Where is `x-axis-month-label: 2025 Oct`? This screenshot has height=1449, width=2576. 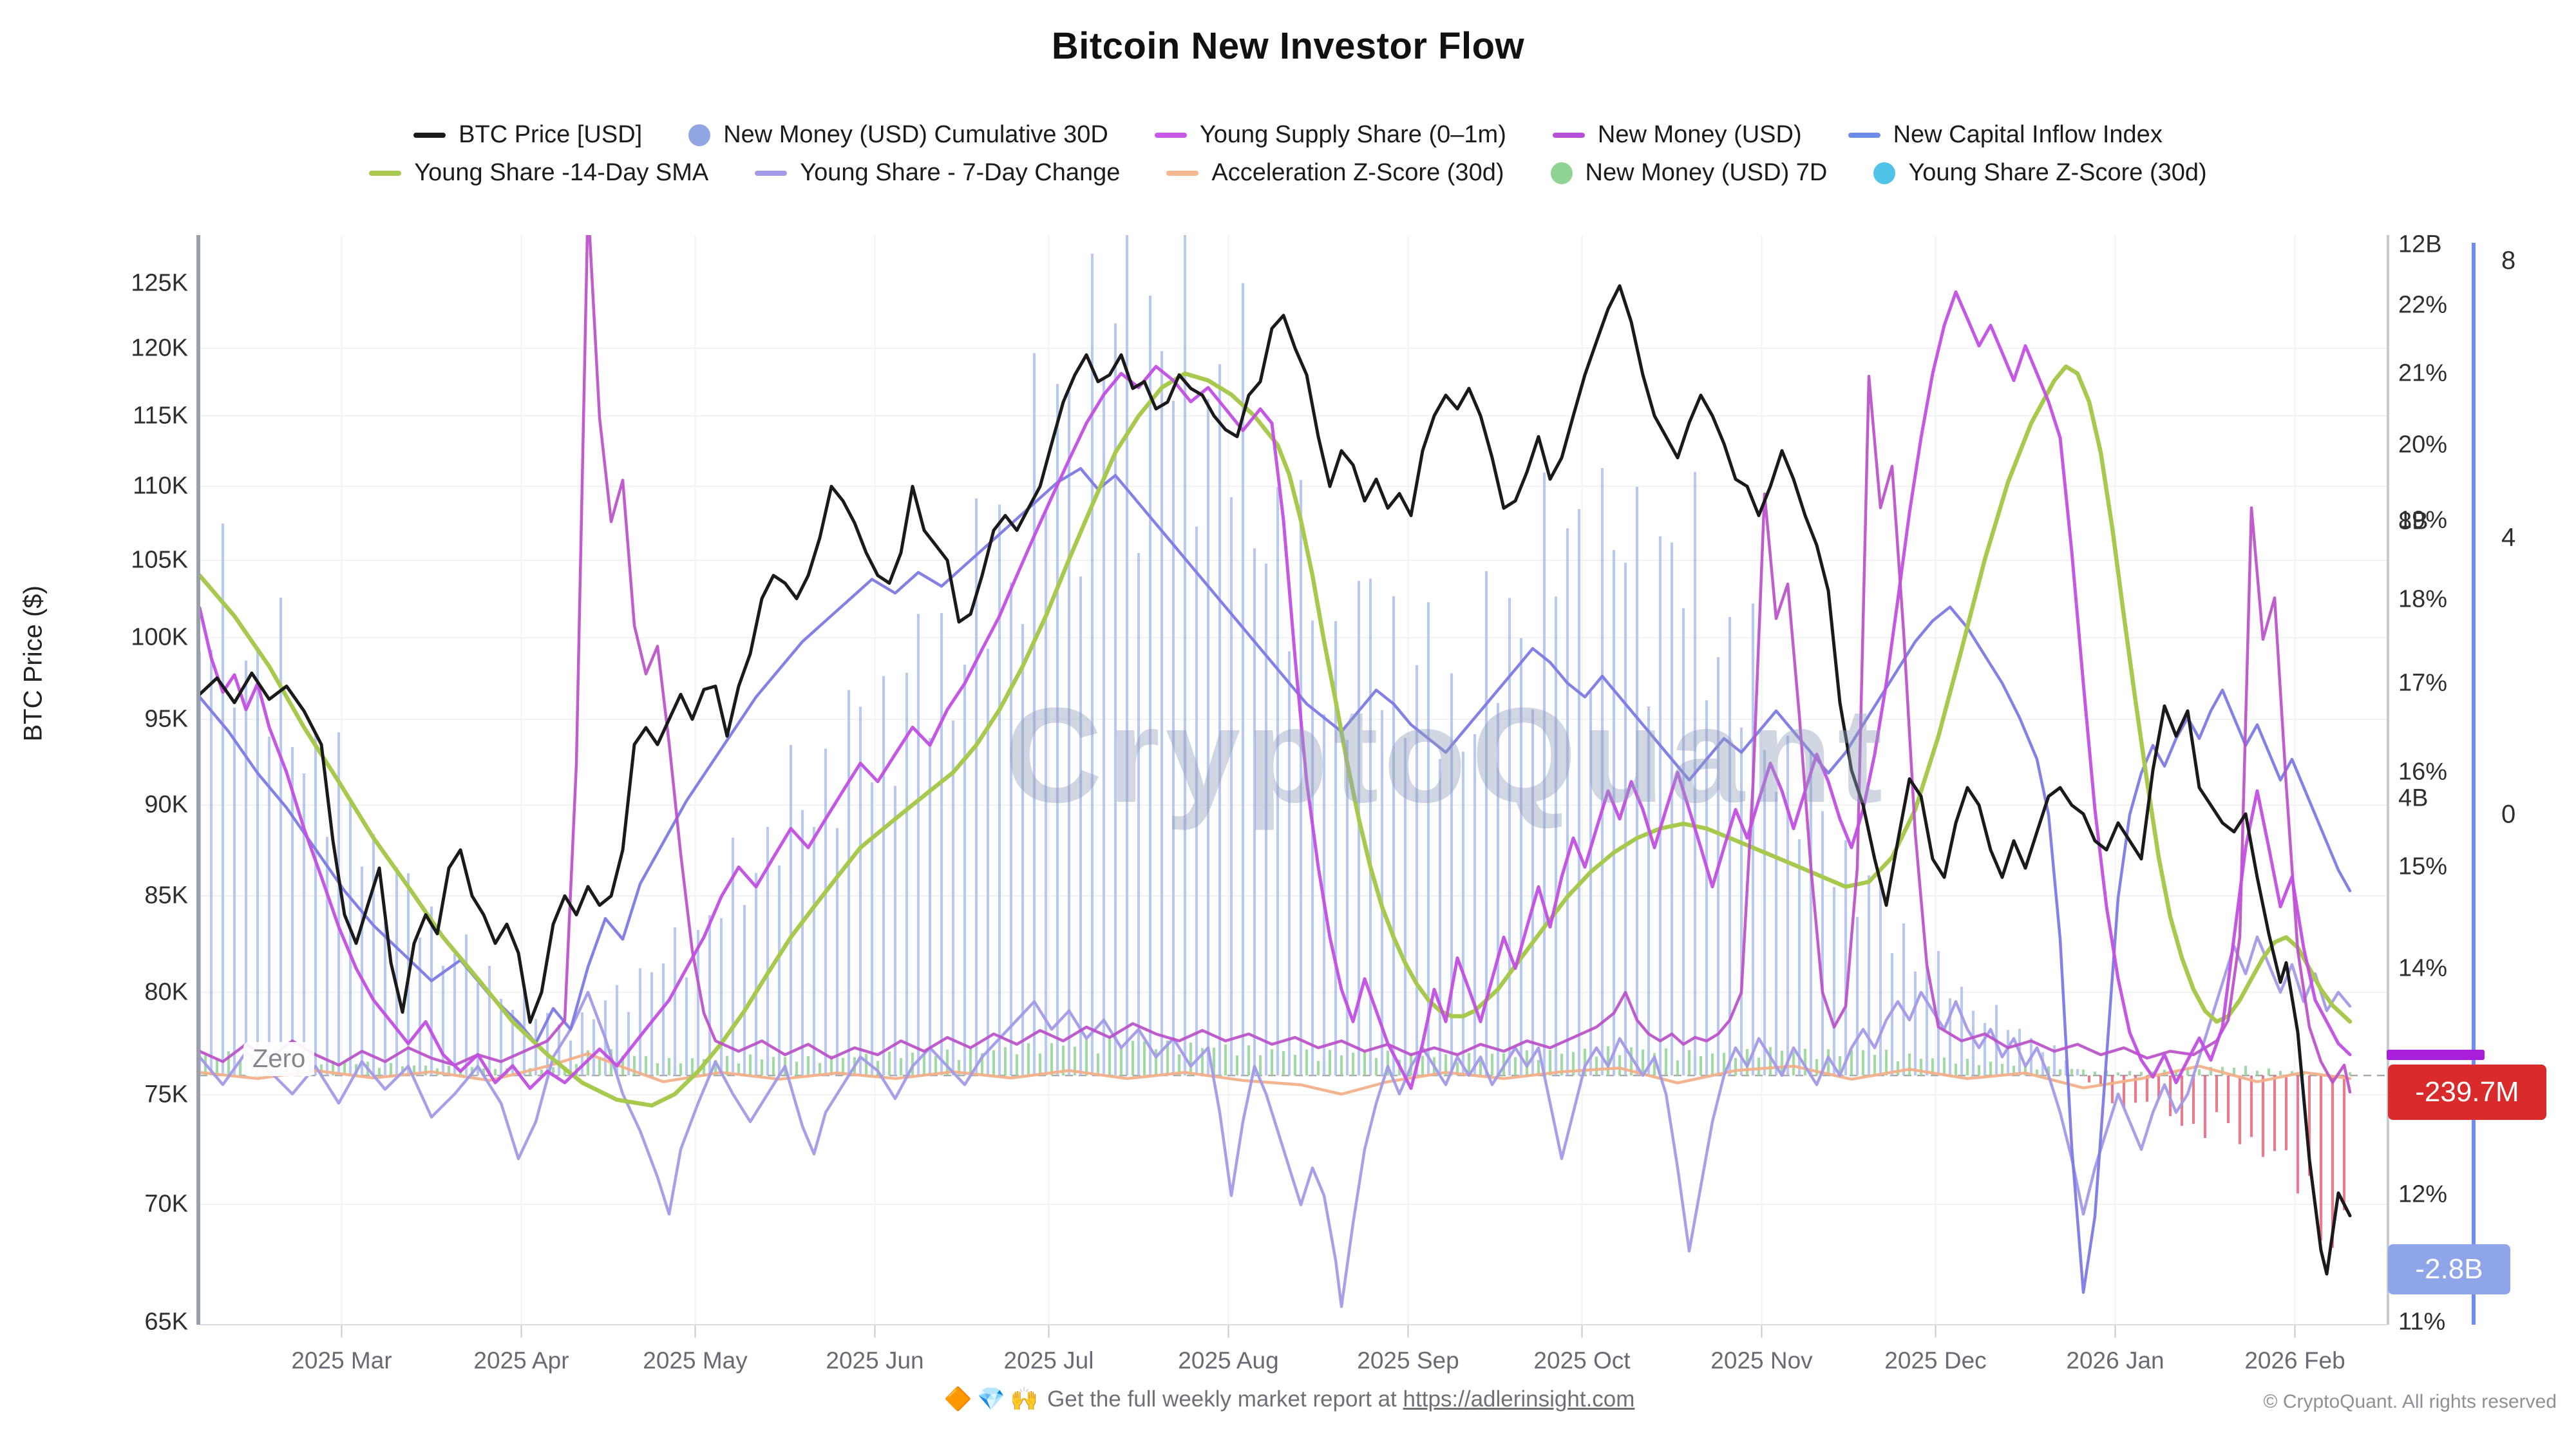 x-axis-month-label: 2025 Oct is located at coordinates (1582, 1360).